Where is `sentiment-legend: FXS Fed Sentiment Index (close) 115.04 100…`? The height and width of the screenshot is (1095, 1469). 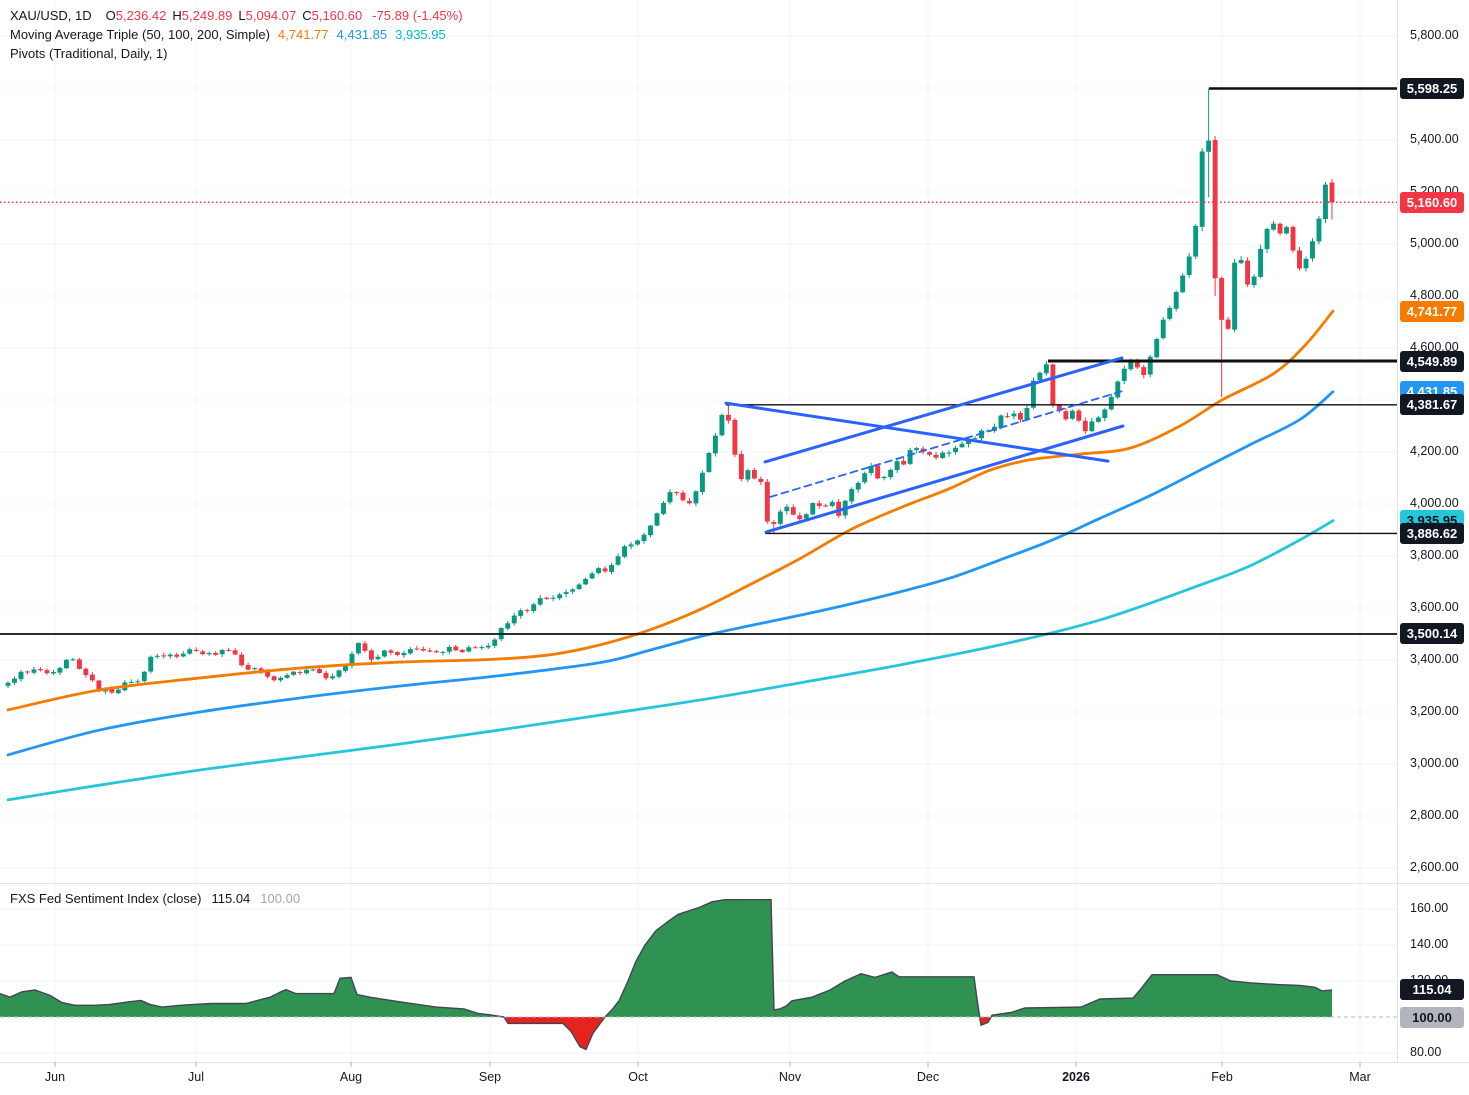
sentiment-legend: FXS Fed Sentiment Index (close) 115.04 100… is located at coordinates (155, 898).